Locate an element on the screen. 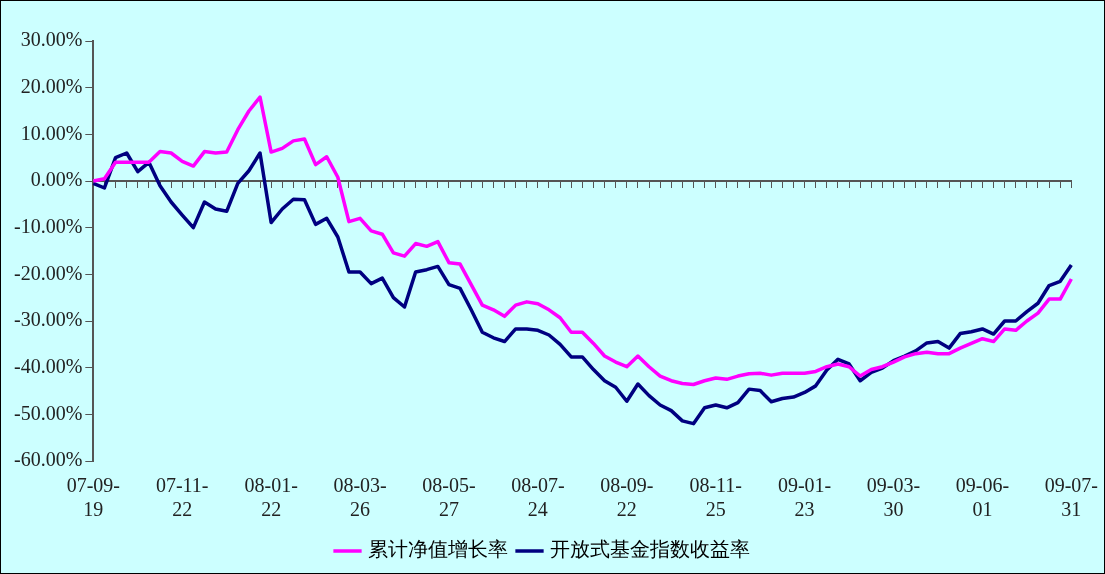 The height and width of the screenshot is (574, 1105). y-tick-label: 20.00% is located at coordinates (51, 85).